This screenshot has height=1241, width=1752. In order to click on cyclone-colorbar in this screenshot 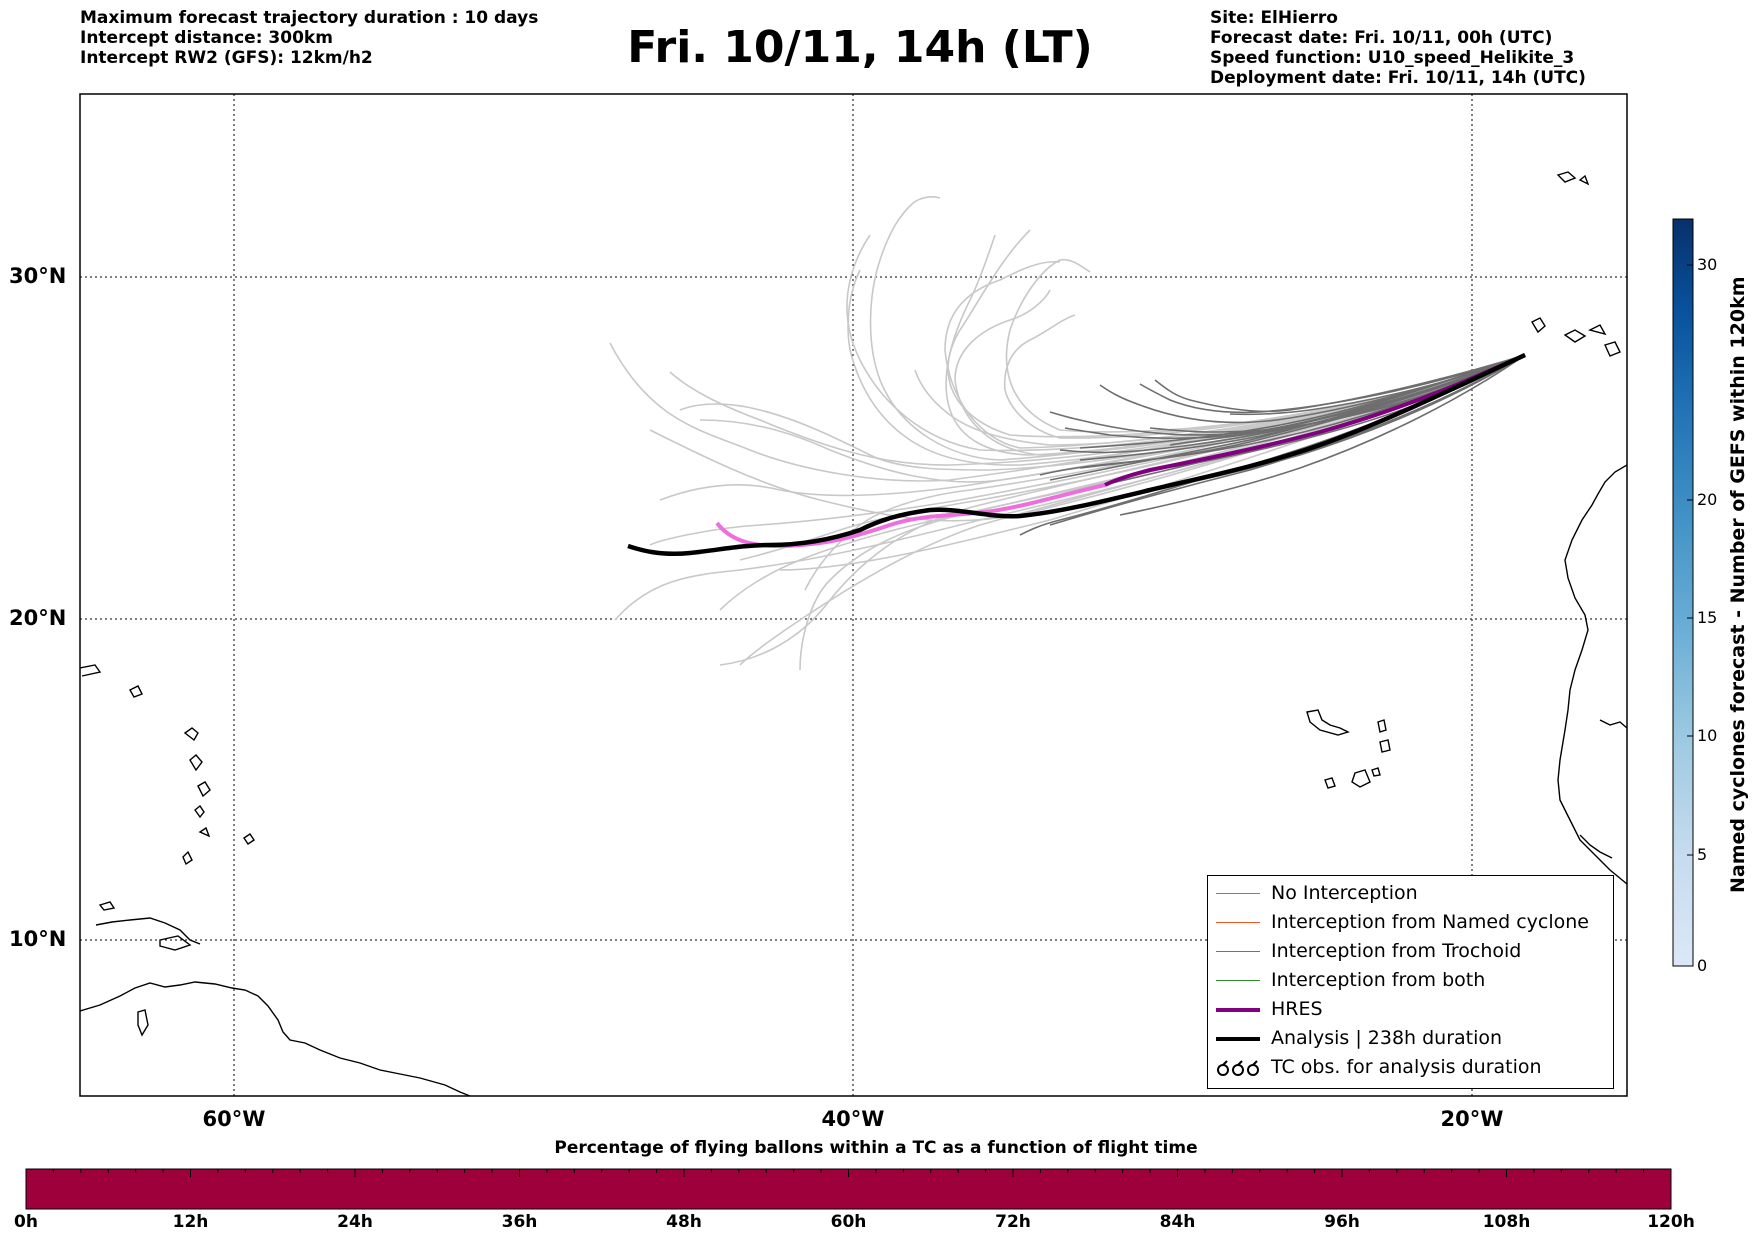, I will do `click(1683, 592)`.